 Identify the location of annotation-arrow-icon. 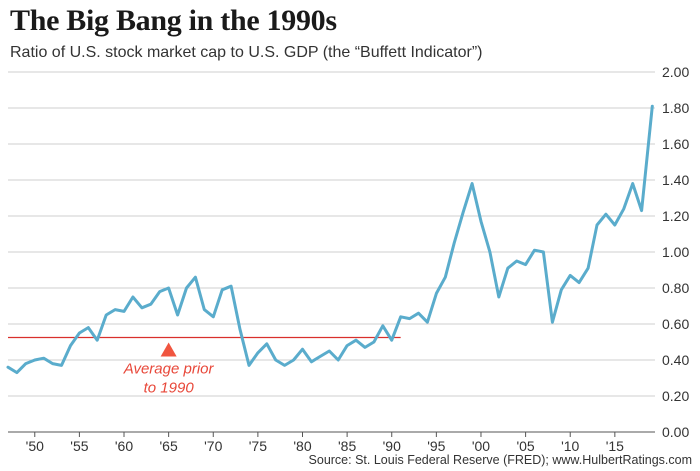
(168, 349).